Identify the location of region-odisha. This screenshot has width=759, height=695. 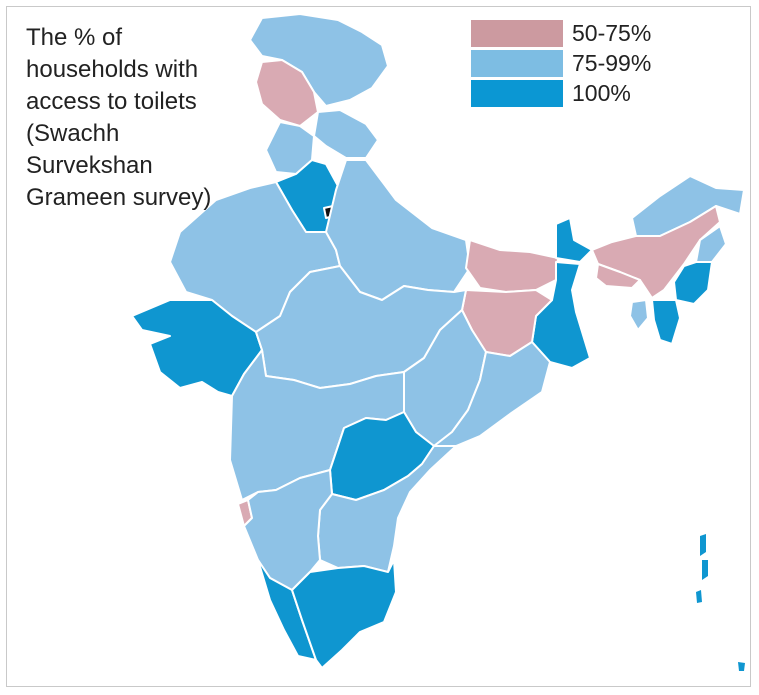
(492, 394).